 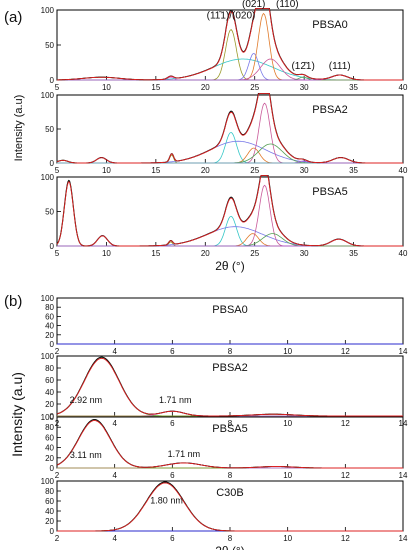 I want to click on subplot-frame-pbsa5, so click(x=230, y=211).